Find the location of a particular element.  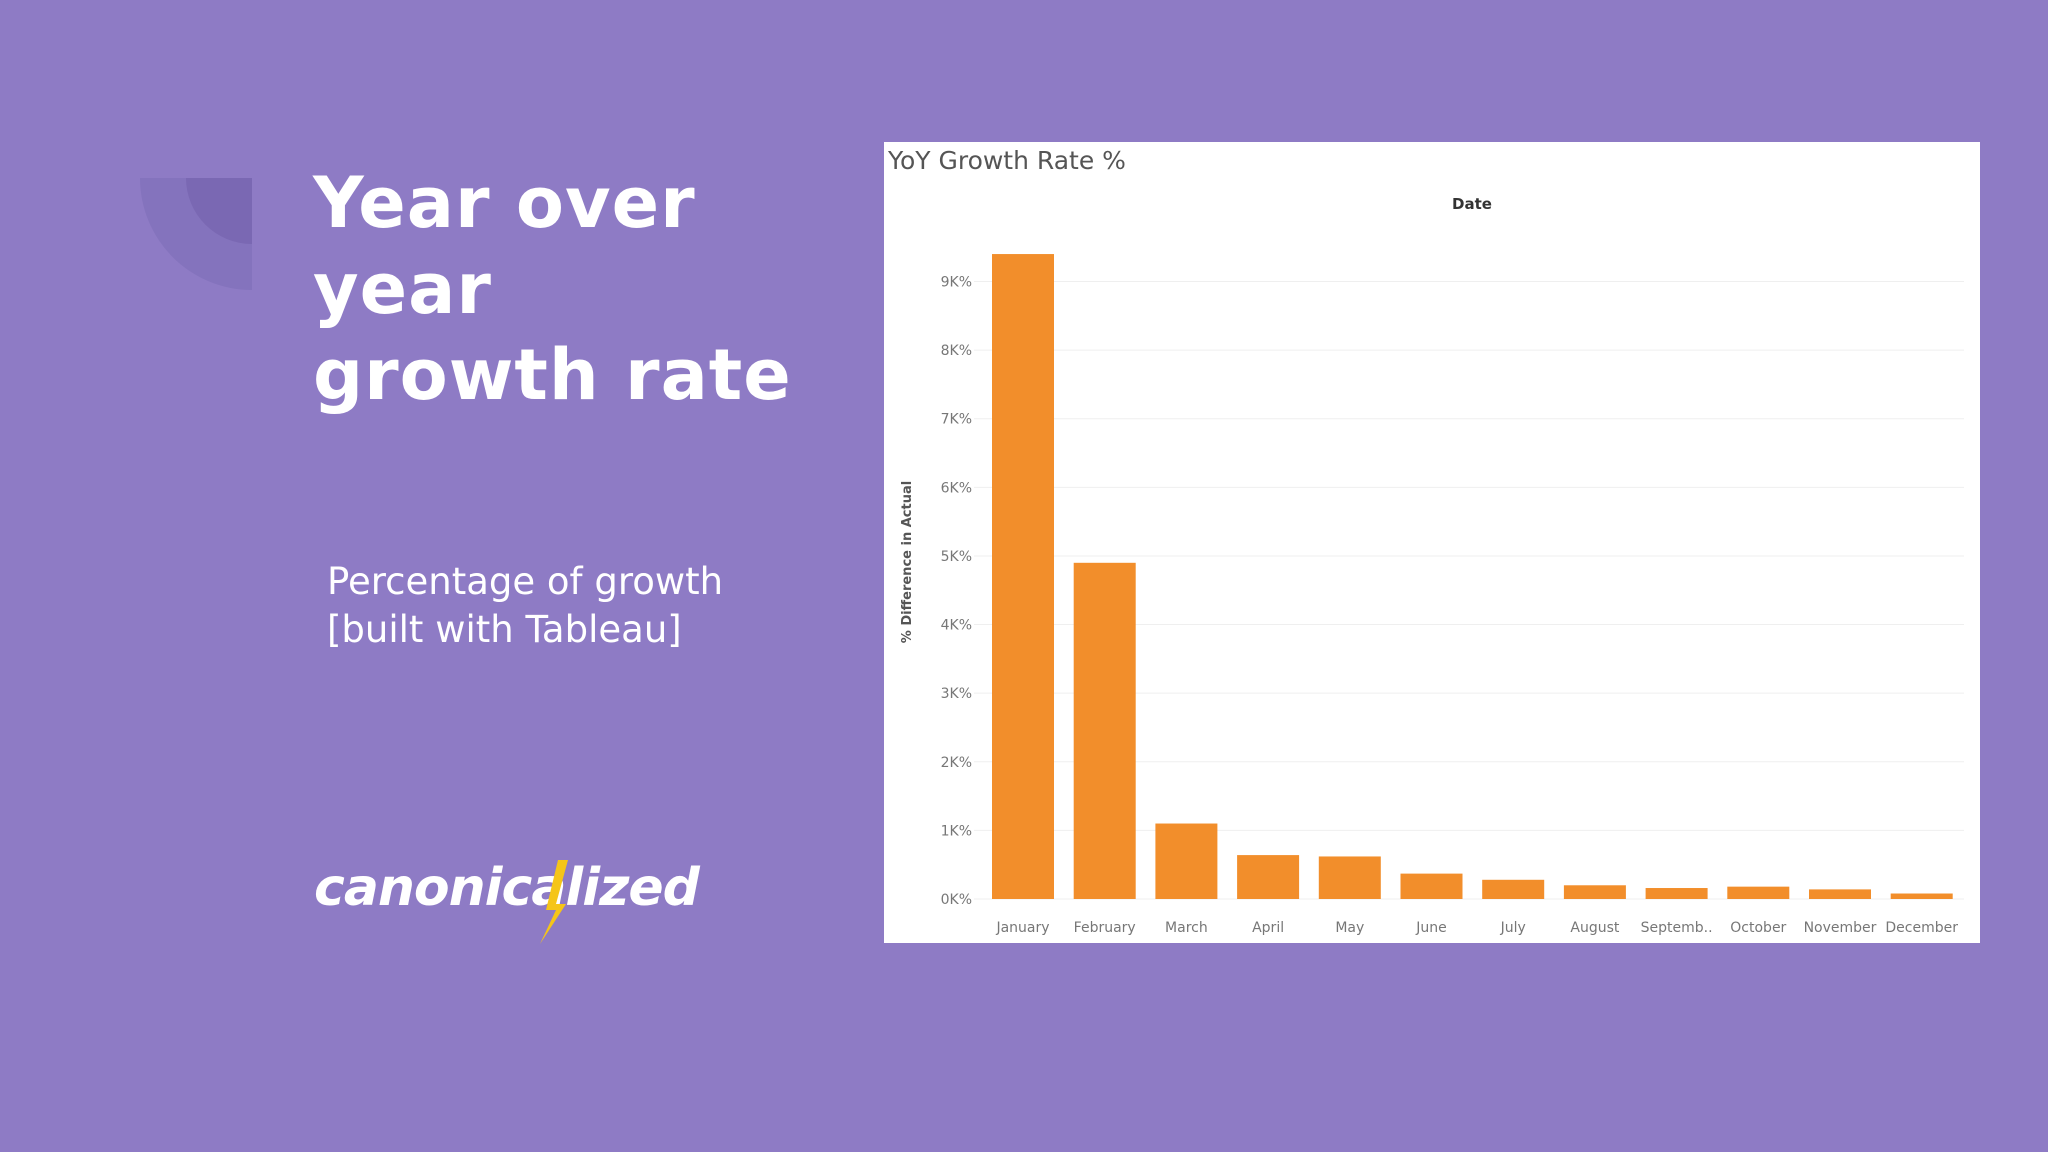

logo-wordmark: canonicalized is located at coordinates (507, 888).